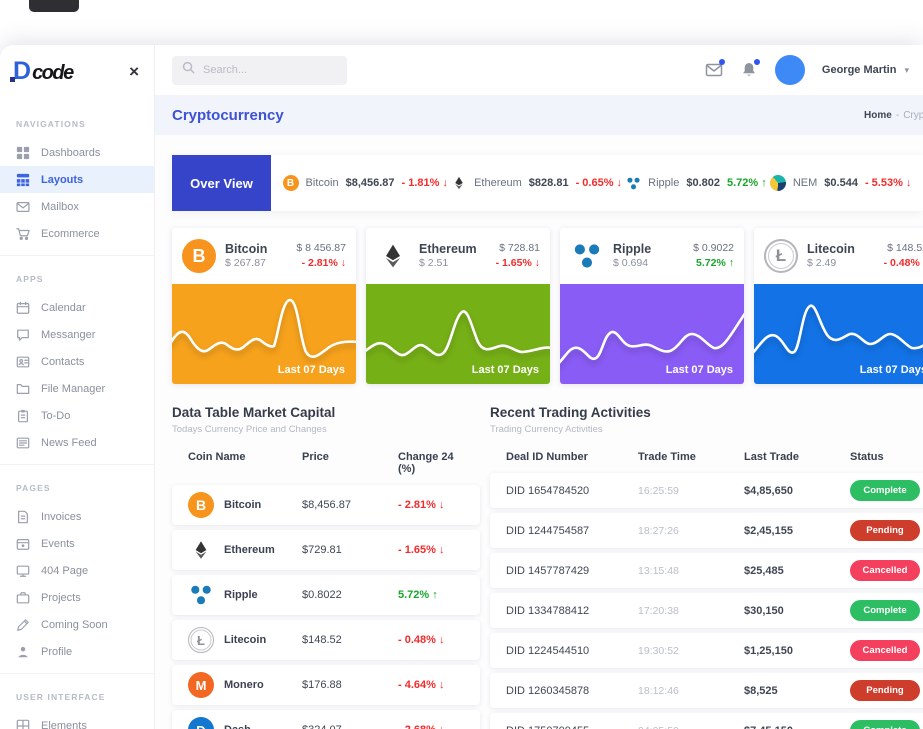 This screenshot has height=729, width=923. Describe the element at coordinates (822, 263) in the screenshot. I see `card-coin-holding: $ 2.49` at that location.